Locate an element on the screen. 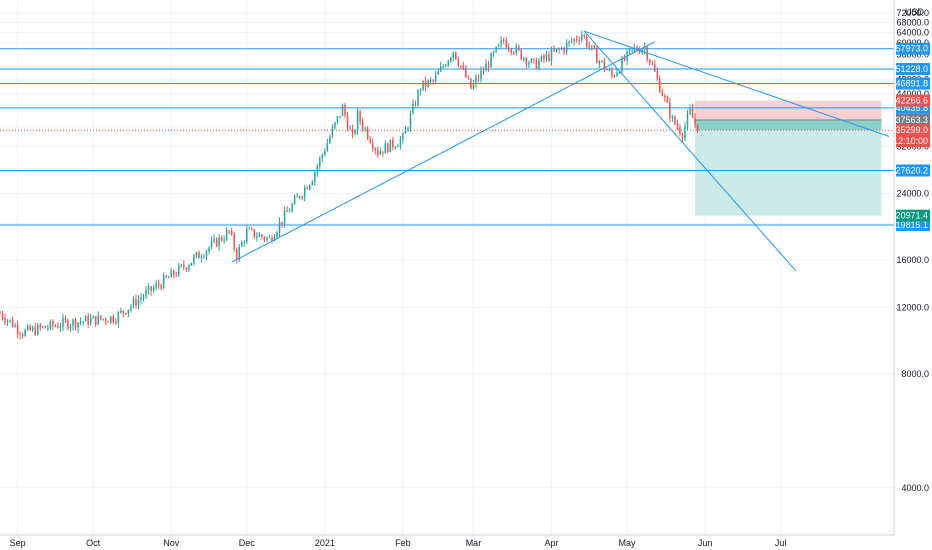 The image size is (932, 550). x-tick-label: Feb is located at coordinates (403, 543).